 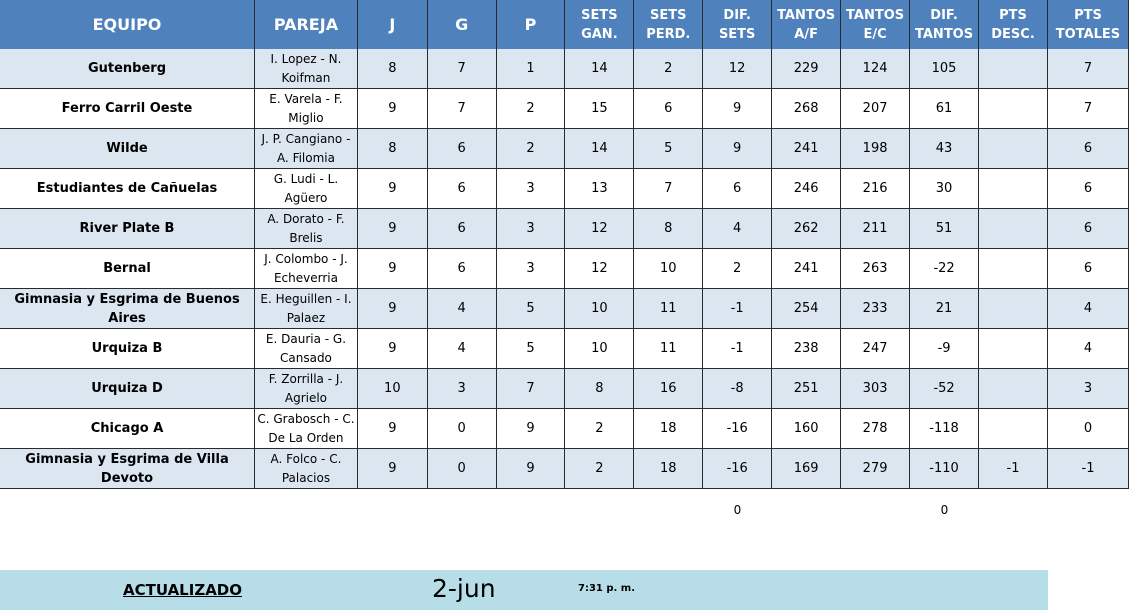 I want to click on stat-cell: 211, so click(x=875, y=228).